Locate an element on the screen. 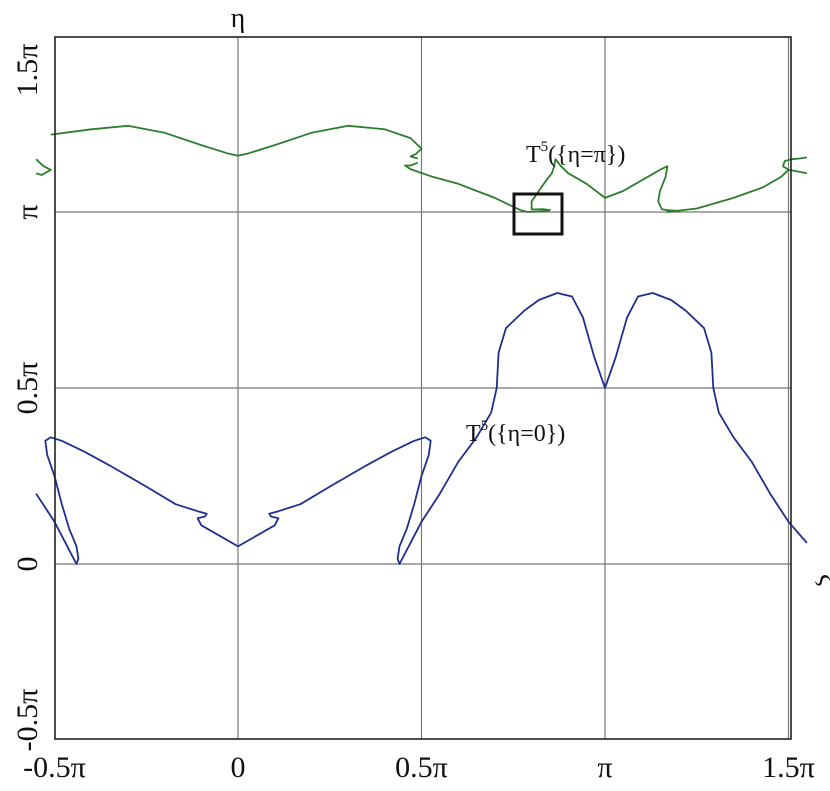  y-axis-label: η is located at coordinates (238, 18).